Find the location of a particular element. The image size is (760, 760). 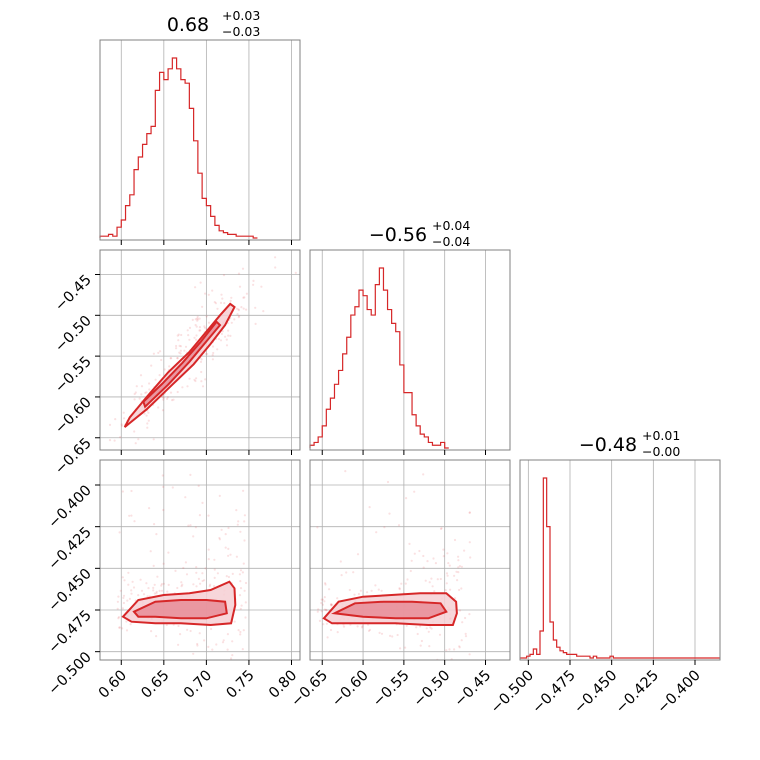

contour-inner is located at coordinates (180, 609).